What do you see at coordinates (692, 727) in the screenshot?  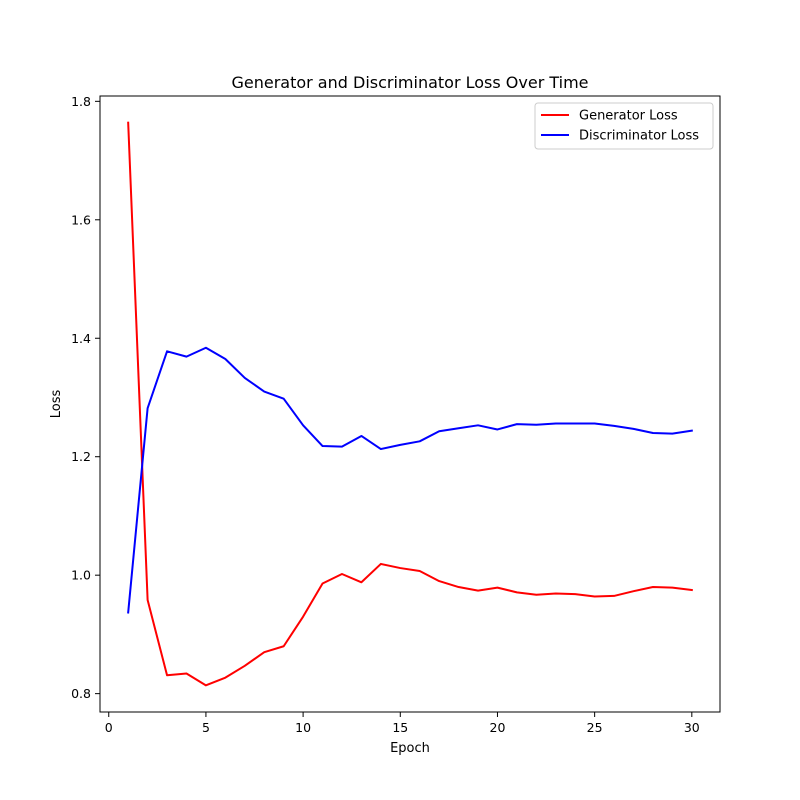 I see `x-tick-label: 30` at bounding box center [692, 727].